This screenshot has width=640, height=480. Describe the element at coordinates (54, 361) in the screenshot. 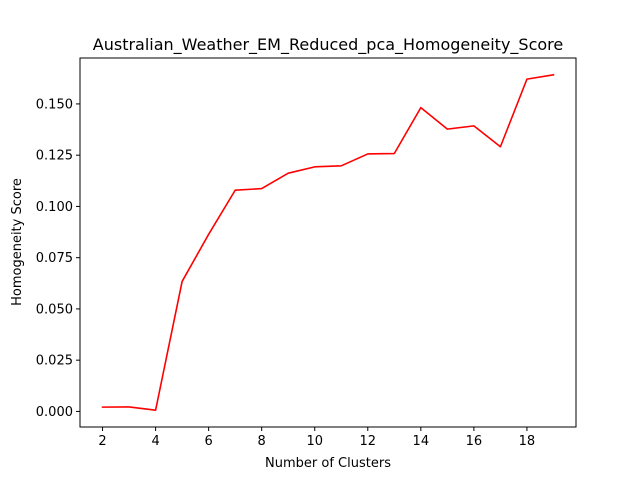

I see `y-tick-label: 0.025` at that location.